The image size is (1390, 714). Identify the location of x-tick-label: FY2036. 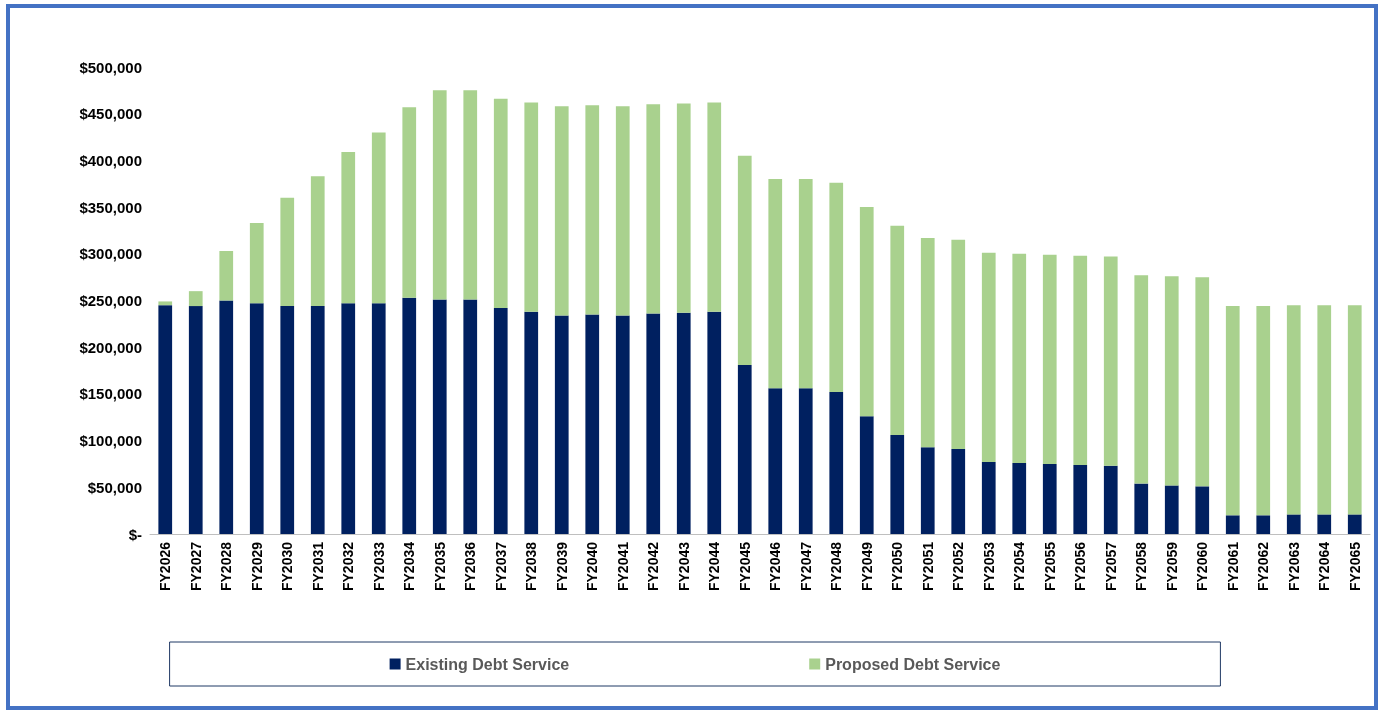
(470, 566).